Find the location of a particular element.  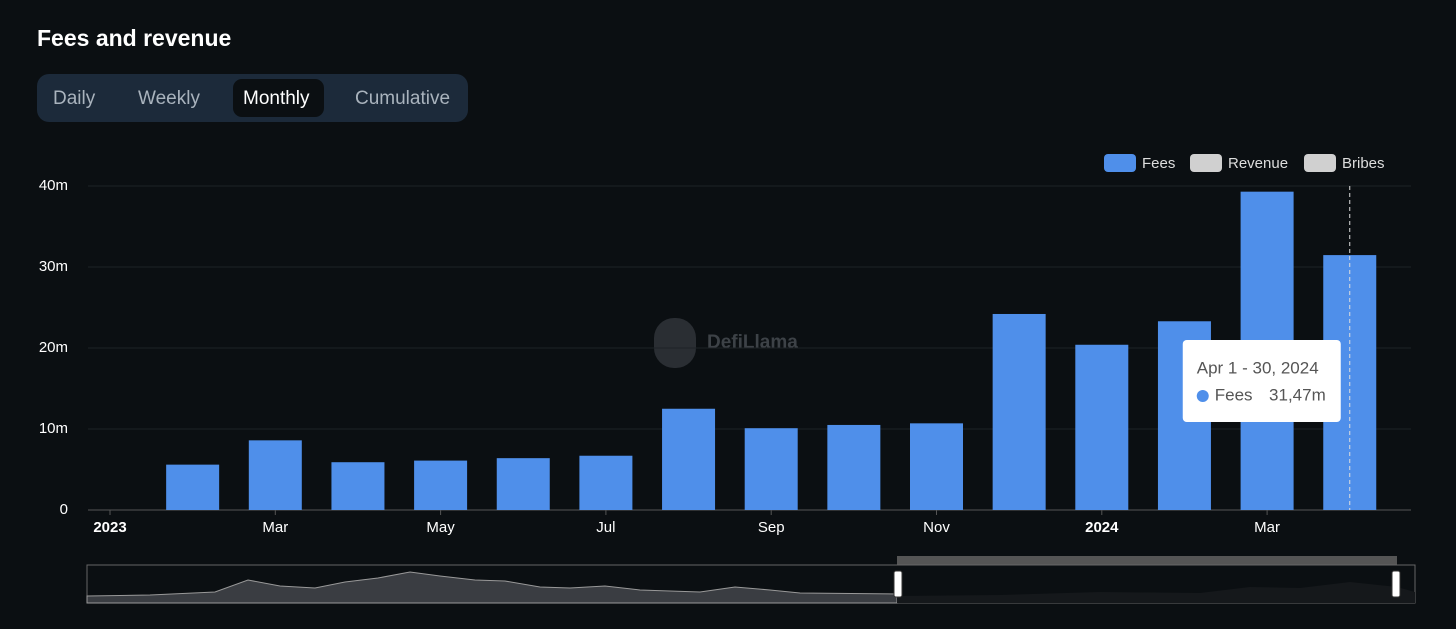

tab: Weekly is located at coordinates (169, 98).